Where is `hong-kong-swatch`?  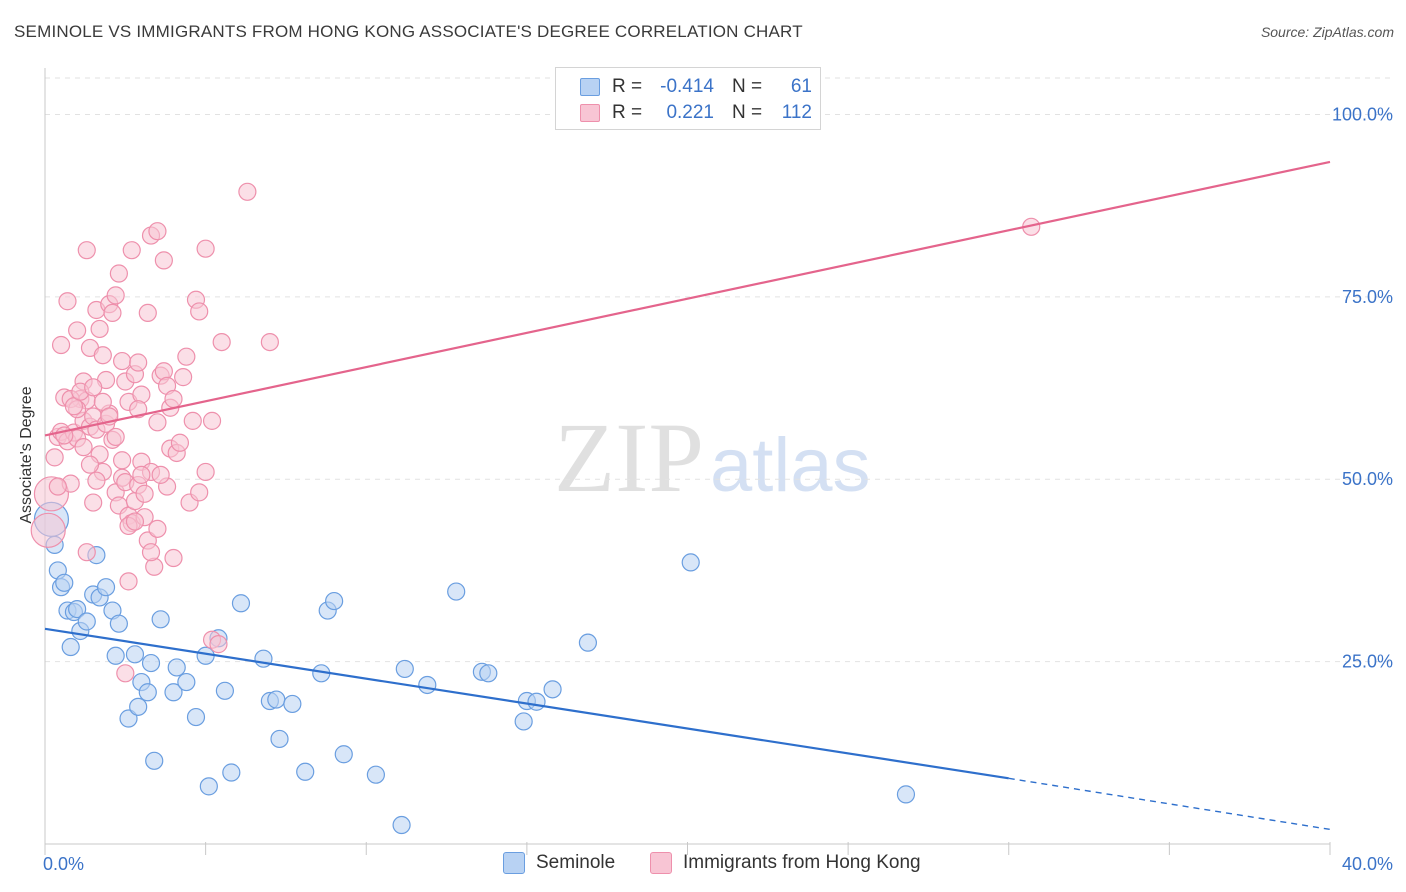
hong-kong-swatch is located at coordinates (590, 113).